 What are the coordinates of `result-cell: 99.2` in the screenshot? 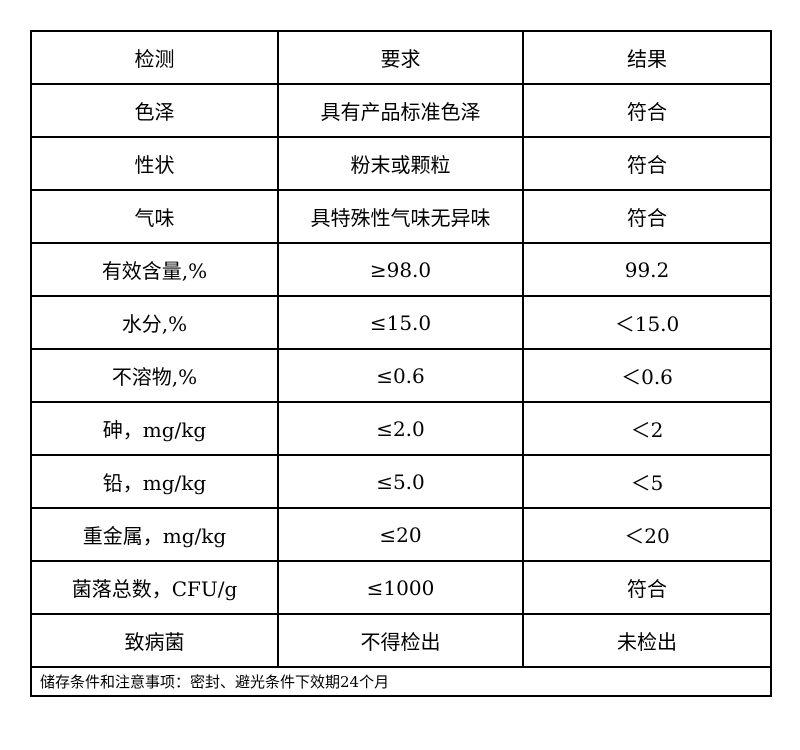 It's located at (647, 269).